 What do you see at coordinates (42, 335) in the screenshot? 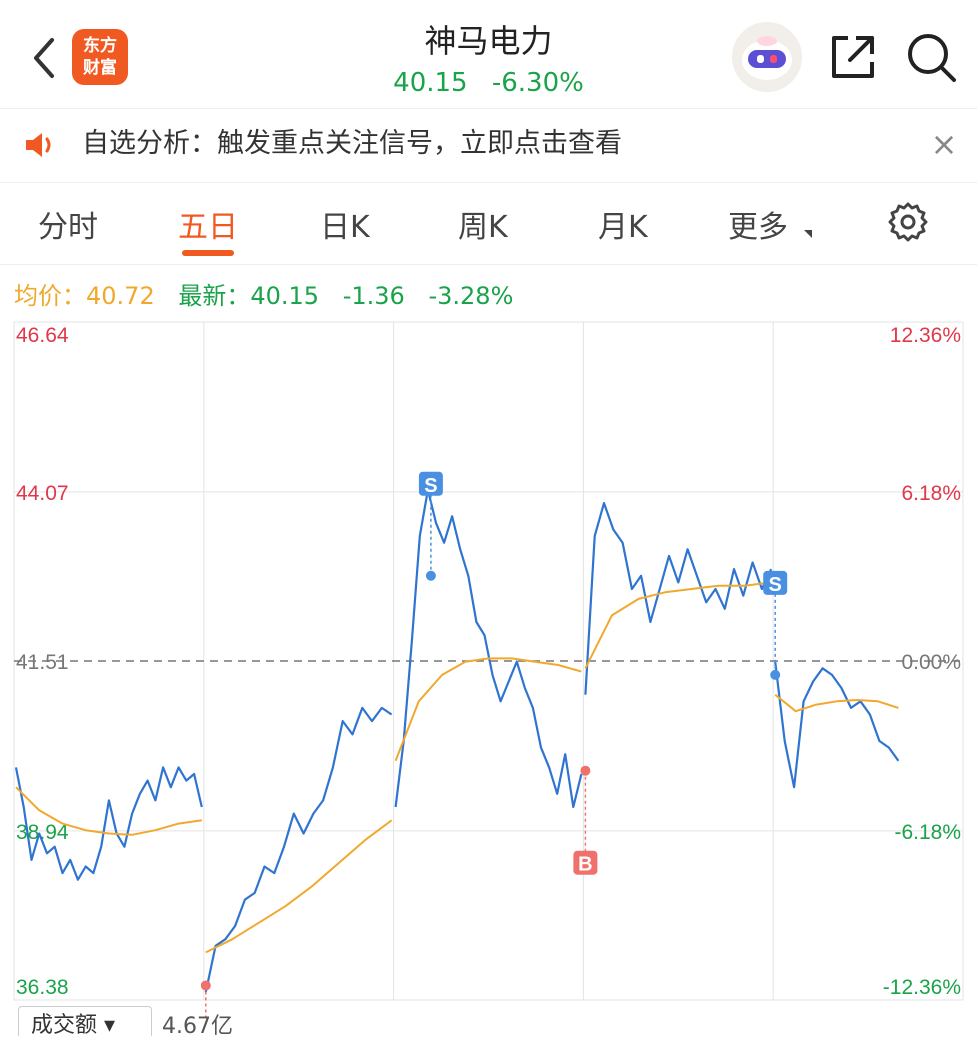
I see `y-tick-left: 46.64` at bounding box center [42, 335].